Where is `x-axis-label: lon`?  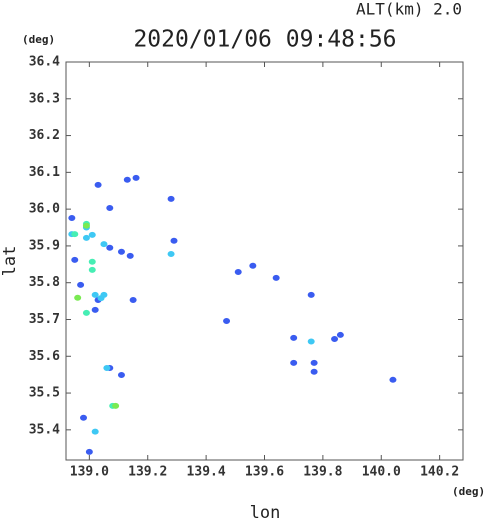
x-axis-label: lon is located at coordinates (265, 512).